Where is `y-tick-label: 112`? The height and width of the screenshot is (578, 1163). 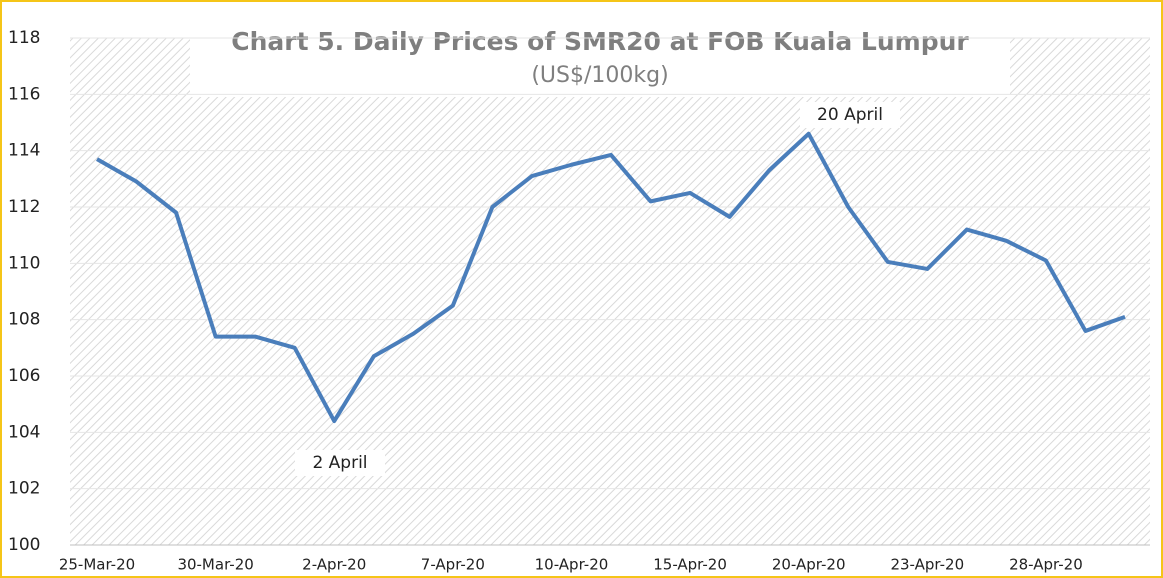
y-tick-label: 112 is located at coordinates (24, 207).